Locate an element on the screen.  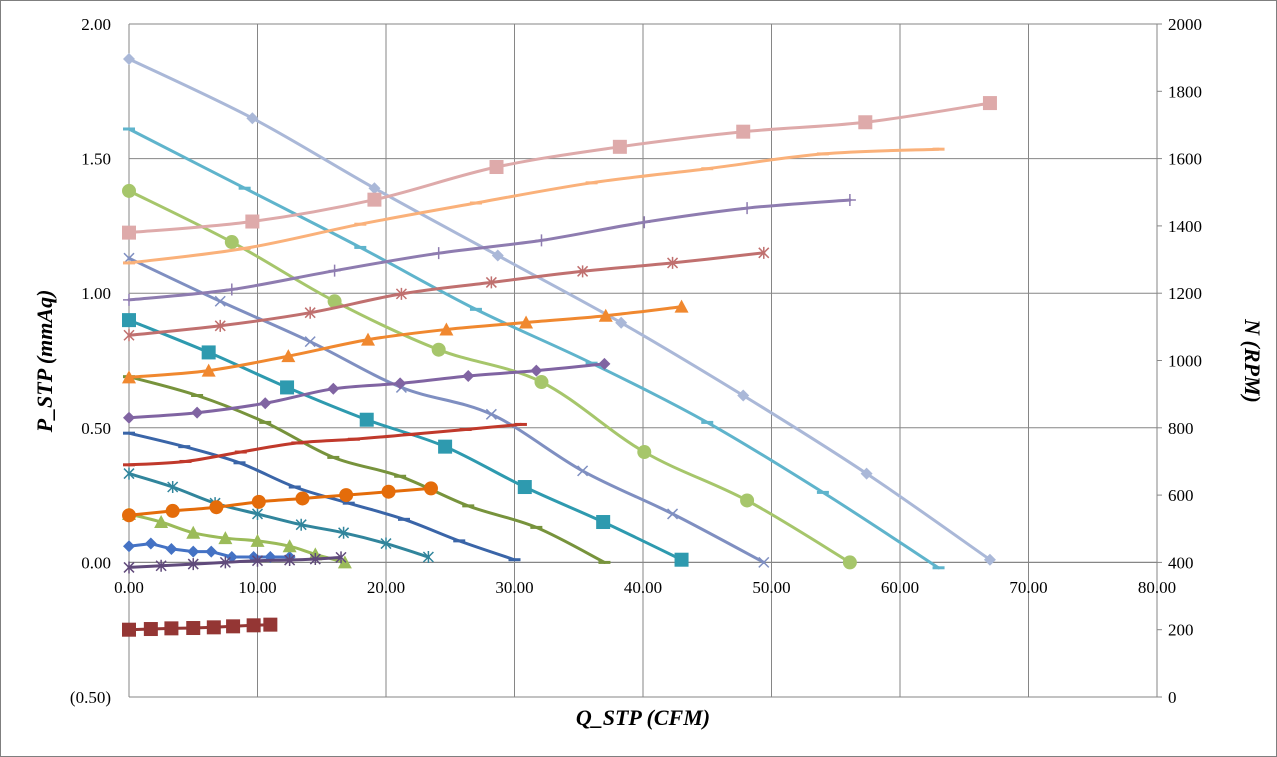
y-left-tick-label: 1.00 is located at coordinates (96, 293).